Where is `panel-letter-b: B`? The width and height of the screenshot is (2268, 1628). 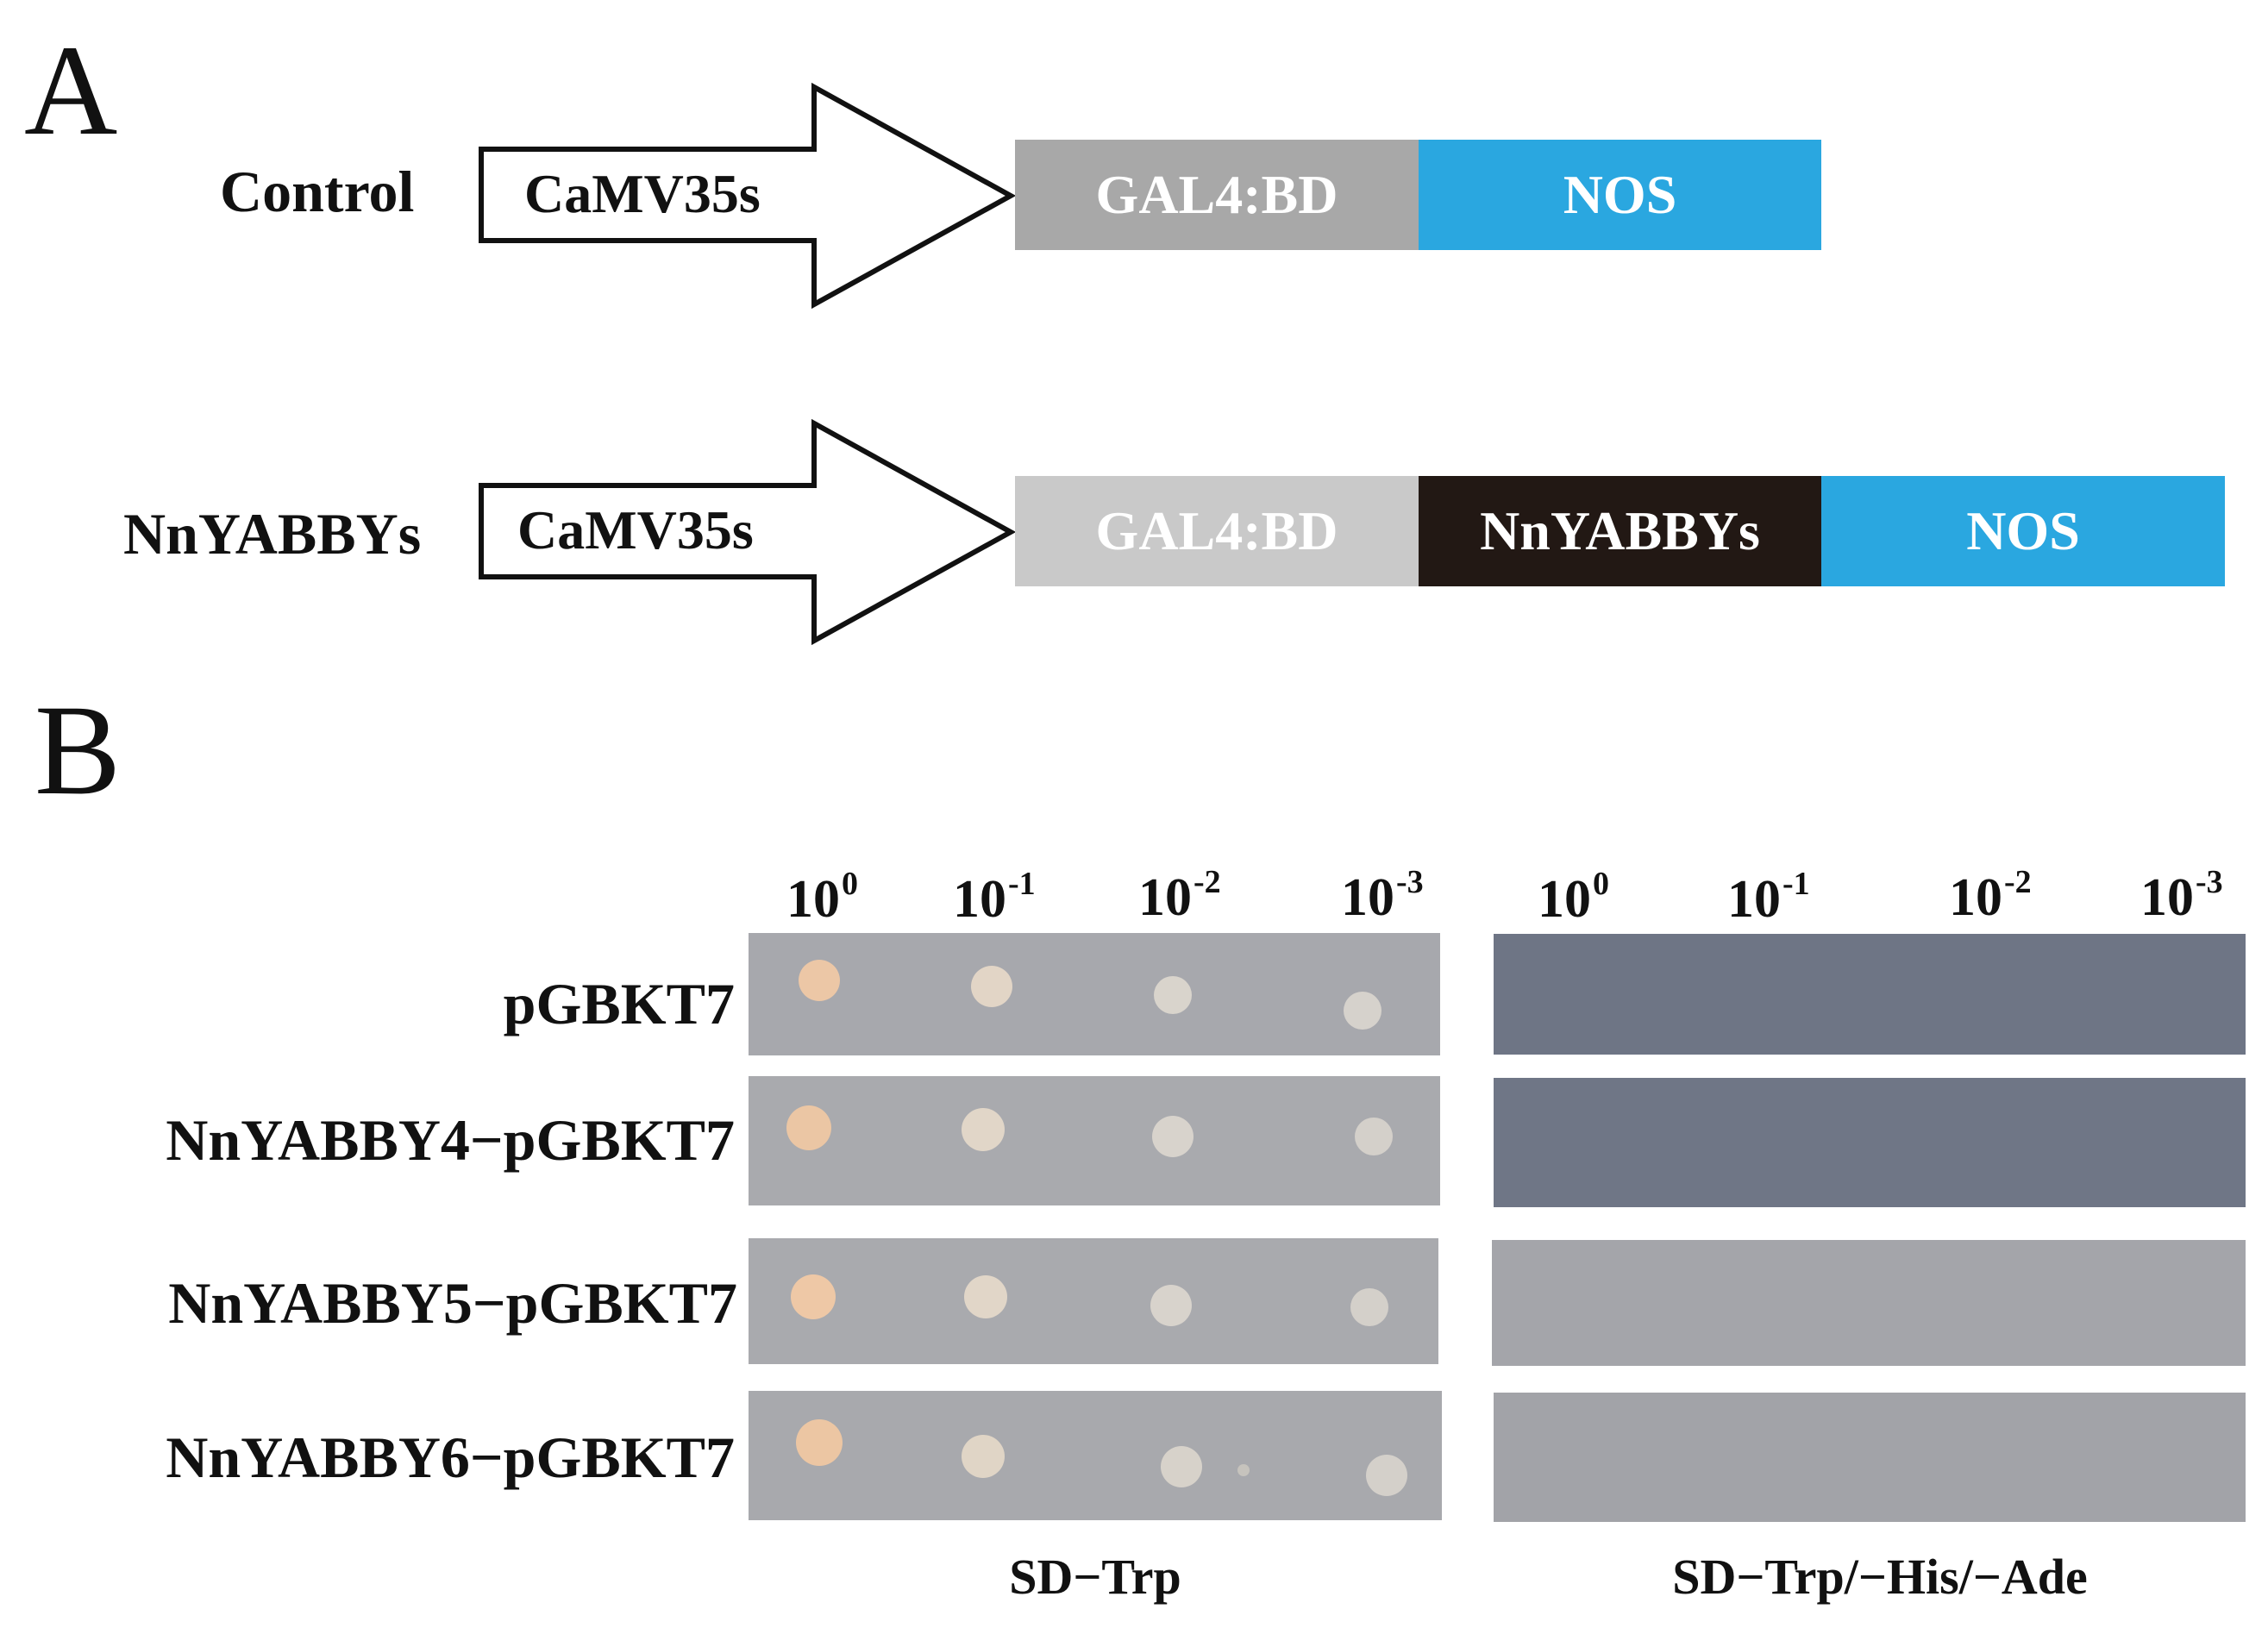
panel-letter-b: B is located at coordinates (78, 750).